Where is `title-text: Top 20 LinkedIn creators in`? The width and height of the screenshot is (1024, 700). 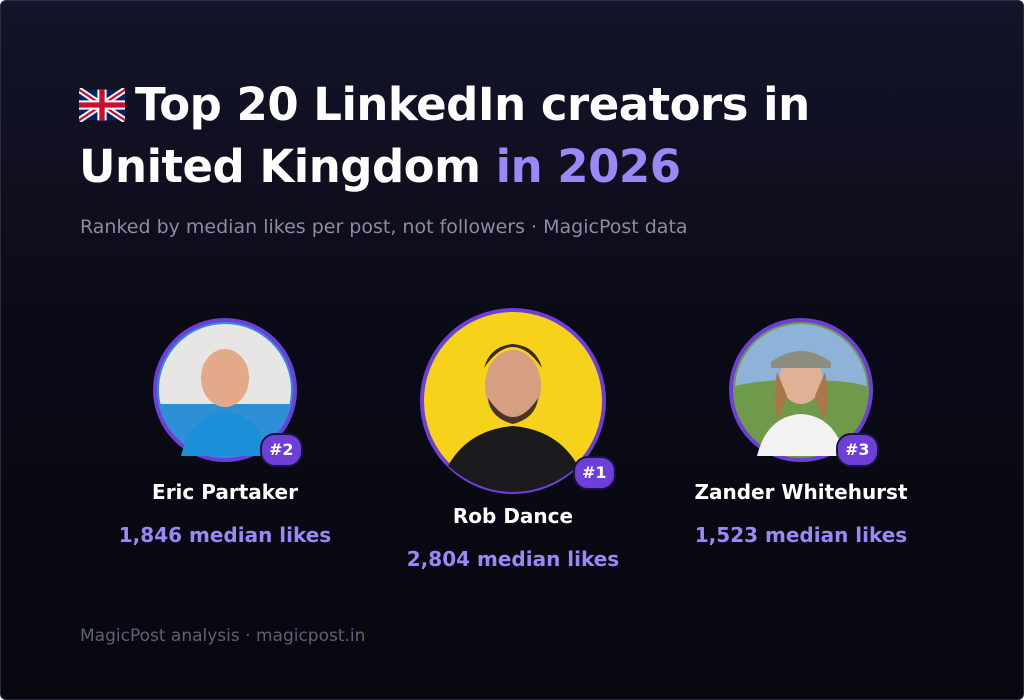
title-text: Top 20 LinkedIn creators in is located at coordinates (472, 104).